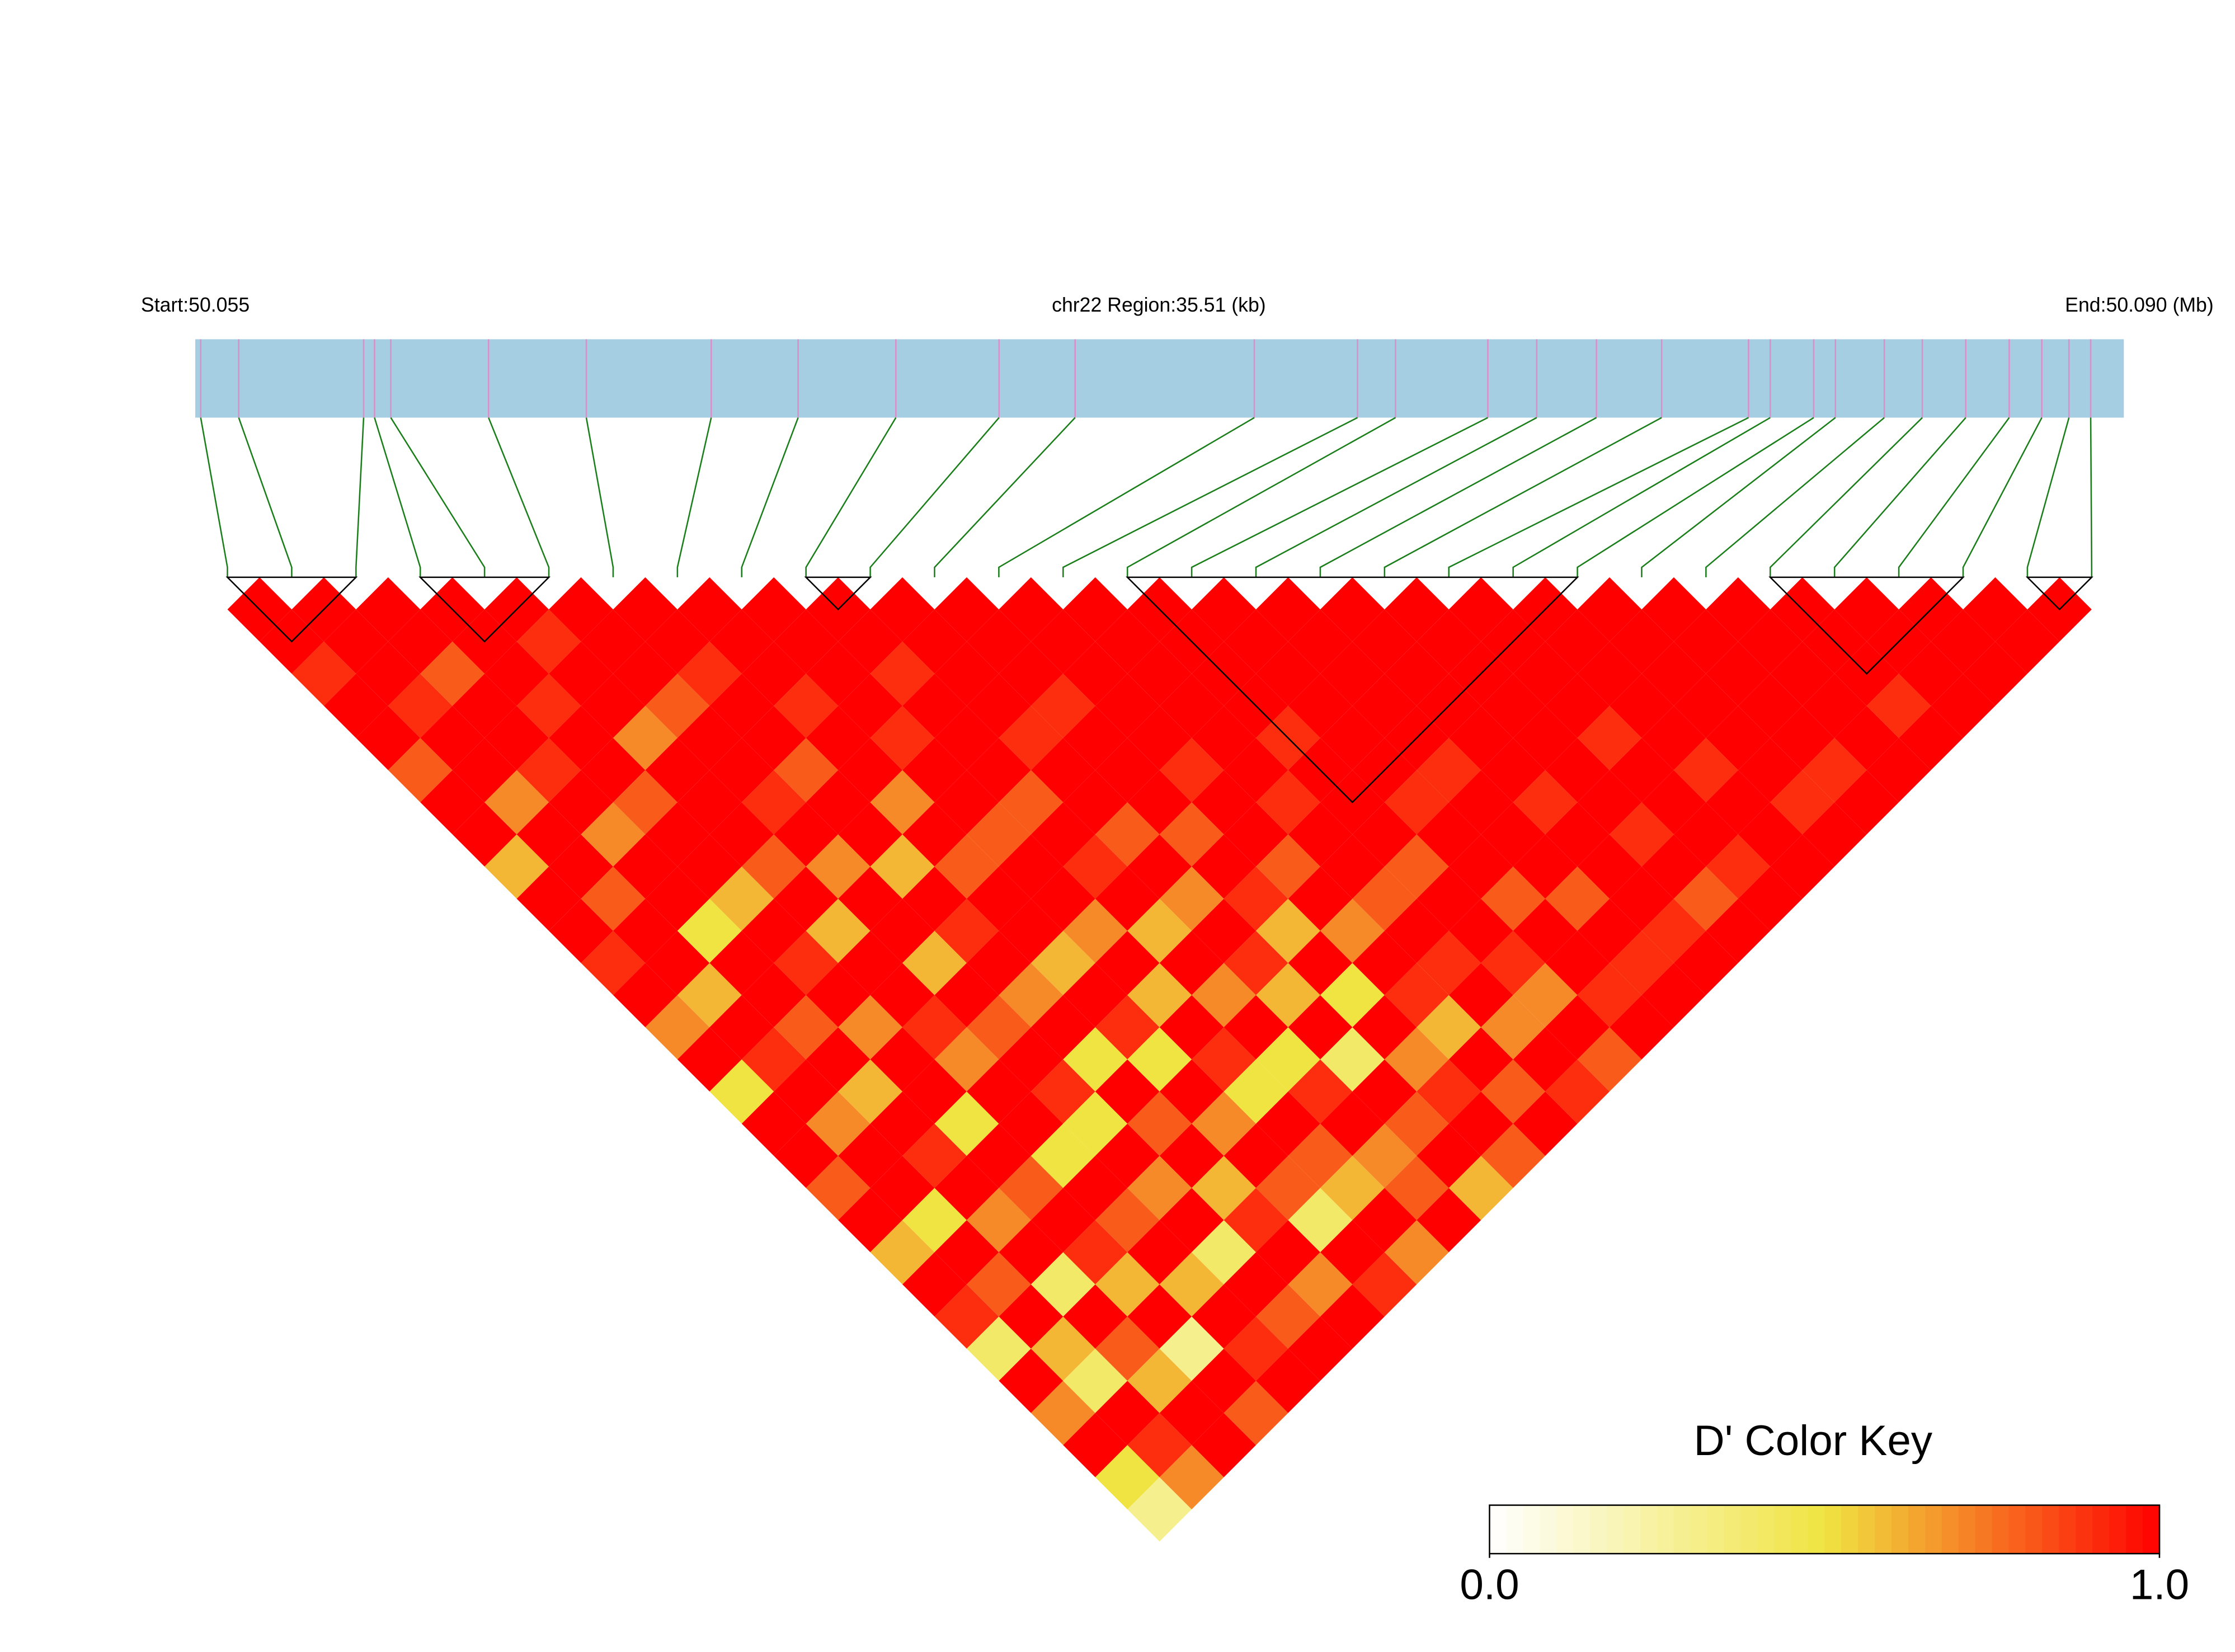 This screenshot has height=1652, width=2235. Describe the element at coordinates (2159, 1585) in the screenshot. I see `color-key-label: 1.0` at that location.